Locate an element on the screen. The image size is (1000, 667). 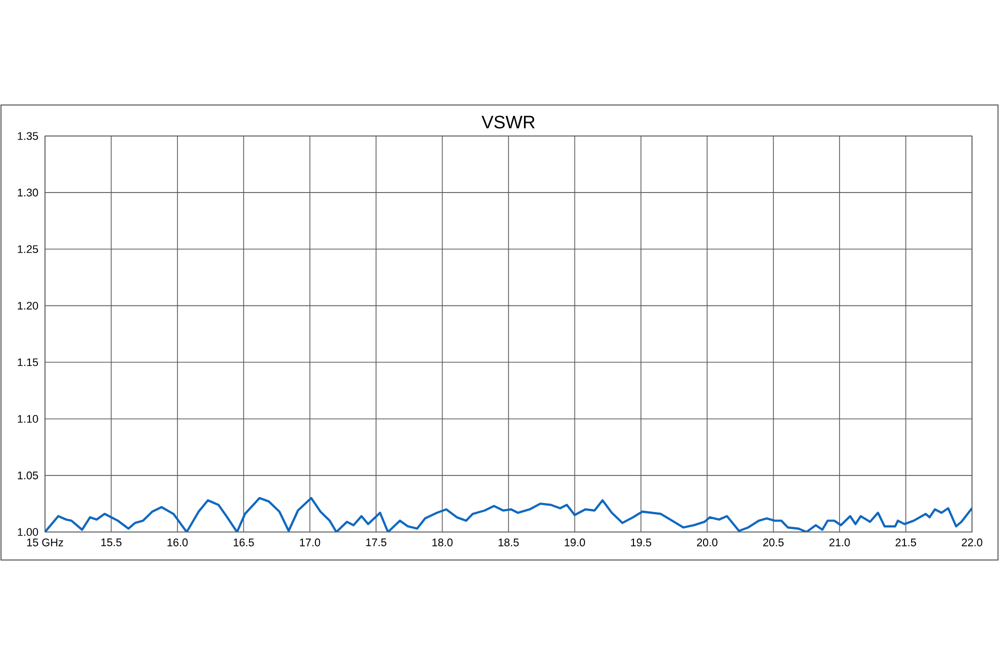
x-tick-label: 15 GHz is located at coordinates (45, 542).